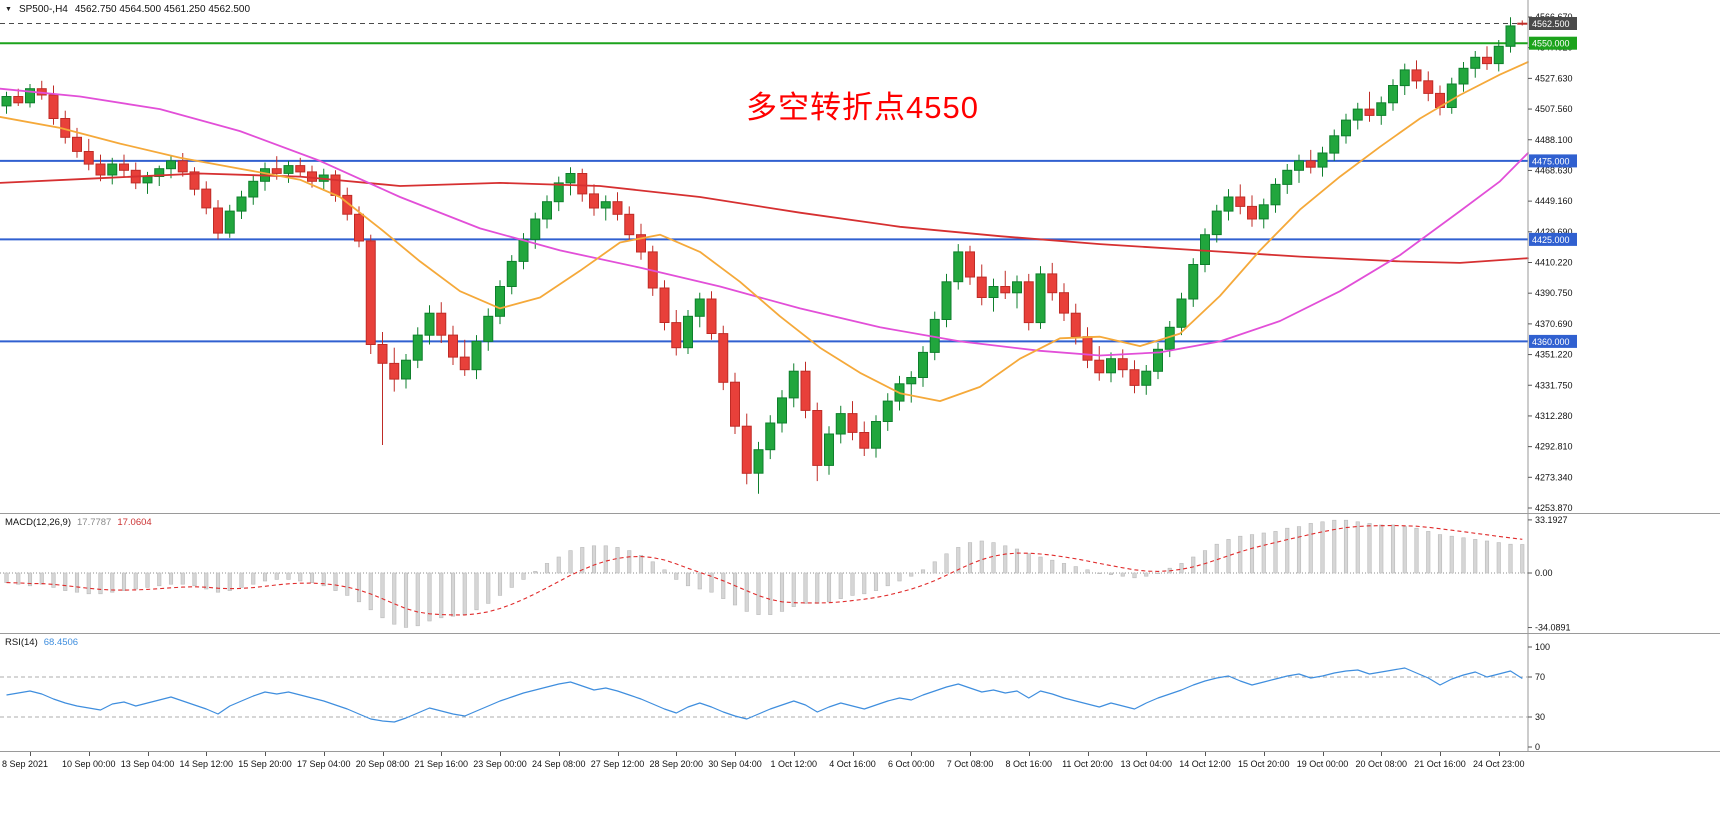 This screenshot has width=1720, height=837. What do you see at coordinates (206, 764) in the screenshot?
I see `time-axis-label: 14 Sep 12:00` at bounding box center [206, 764].